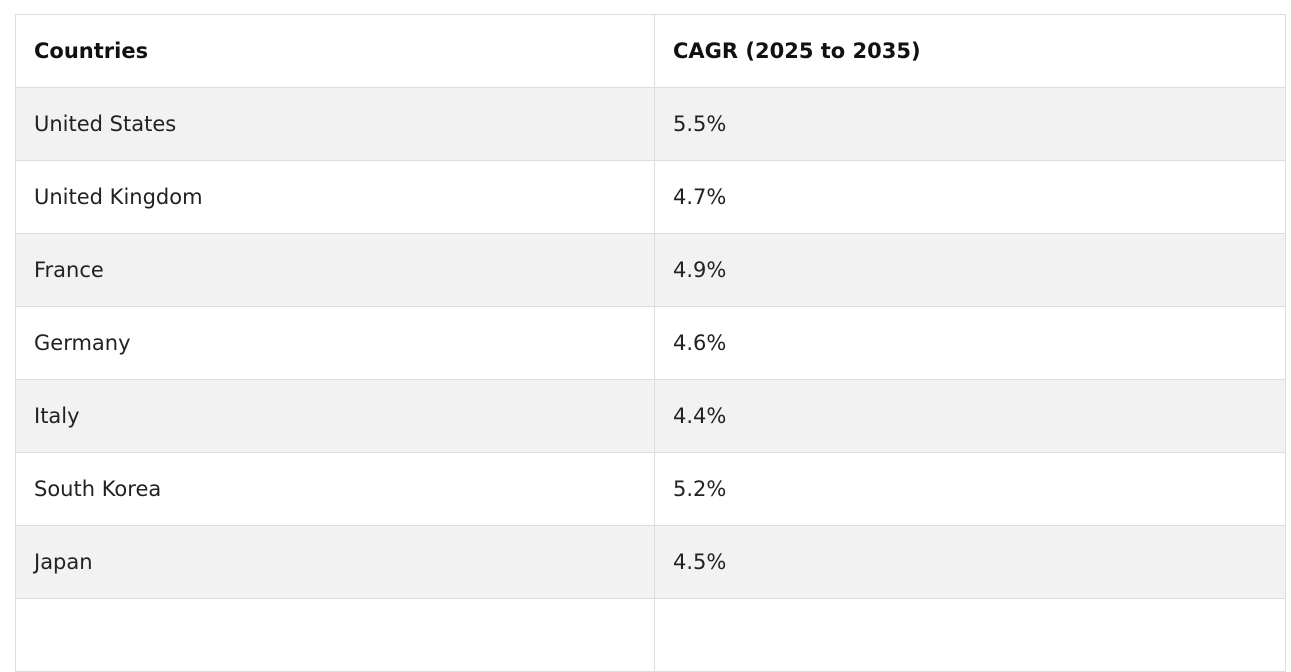 The width and height of the screenshot is (1291, 672). I want to click on cagr-cell: 5.2%, so click(970, 489).